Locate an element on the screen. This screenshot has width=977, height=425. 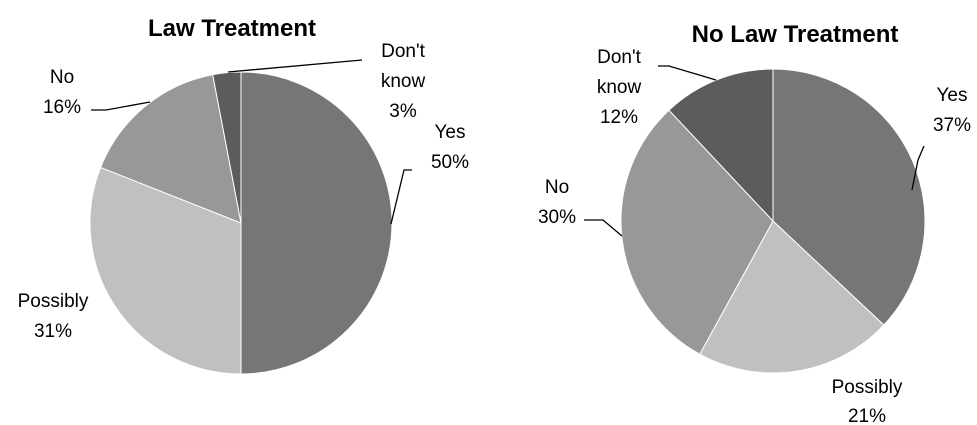
slice-label-dont-know: Don't know 12% is located at coordinates (619, 87).